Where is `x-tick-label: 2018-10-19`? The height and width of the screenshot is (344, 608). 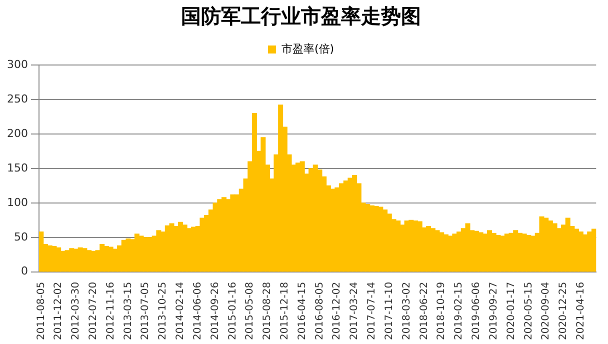 x-tick-label: 2018-10-19 is located at coordinates (442, 311).